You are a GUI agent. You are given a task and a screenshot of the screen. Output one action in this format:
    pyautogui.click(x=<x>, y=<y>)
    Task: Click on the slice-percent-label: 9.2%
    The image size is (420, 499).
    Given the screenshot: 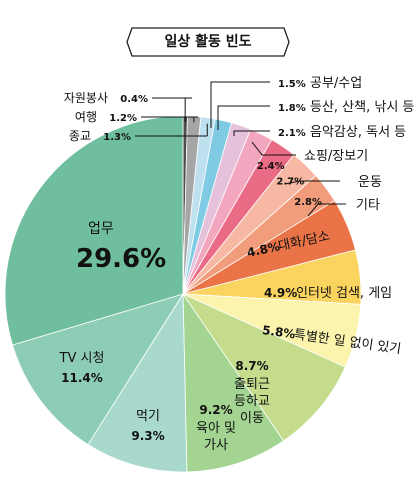 What is the action you would take?
    pyautogui.click(x=215, y=410)
    